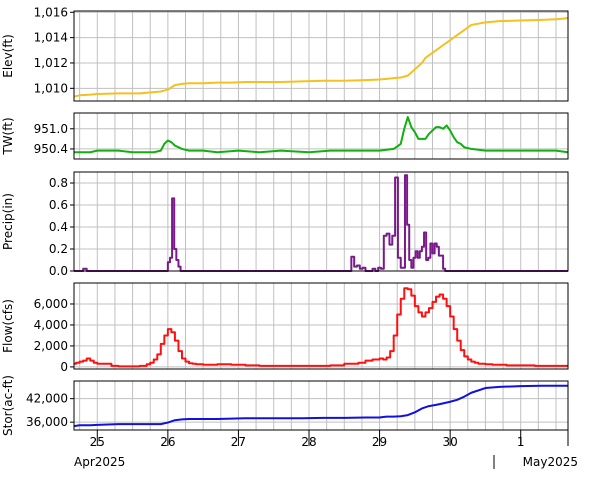 Image resolution: width=601 pixels, height=480 pixels. What do you see at coordinates (64, 367) in the screenshot?
I see `y-tick-label: 0` at bounding box center [64, 367].